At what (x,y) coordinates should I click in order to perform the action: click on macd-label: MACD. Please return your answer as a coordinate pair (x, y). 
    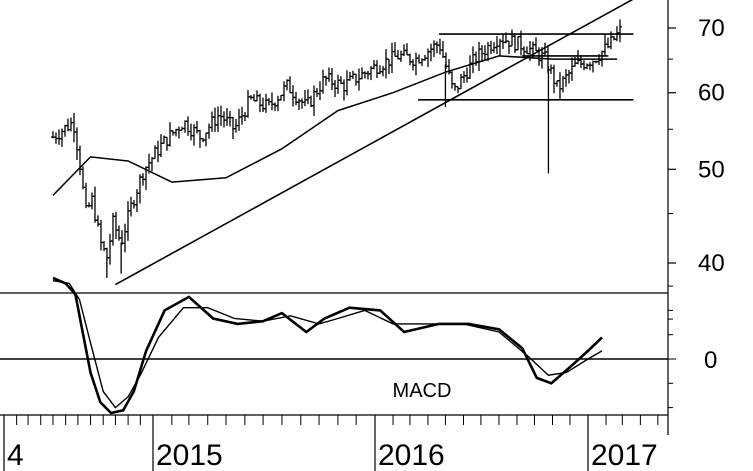
    Looking at the image, I should click on (422, 391).